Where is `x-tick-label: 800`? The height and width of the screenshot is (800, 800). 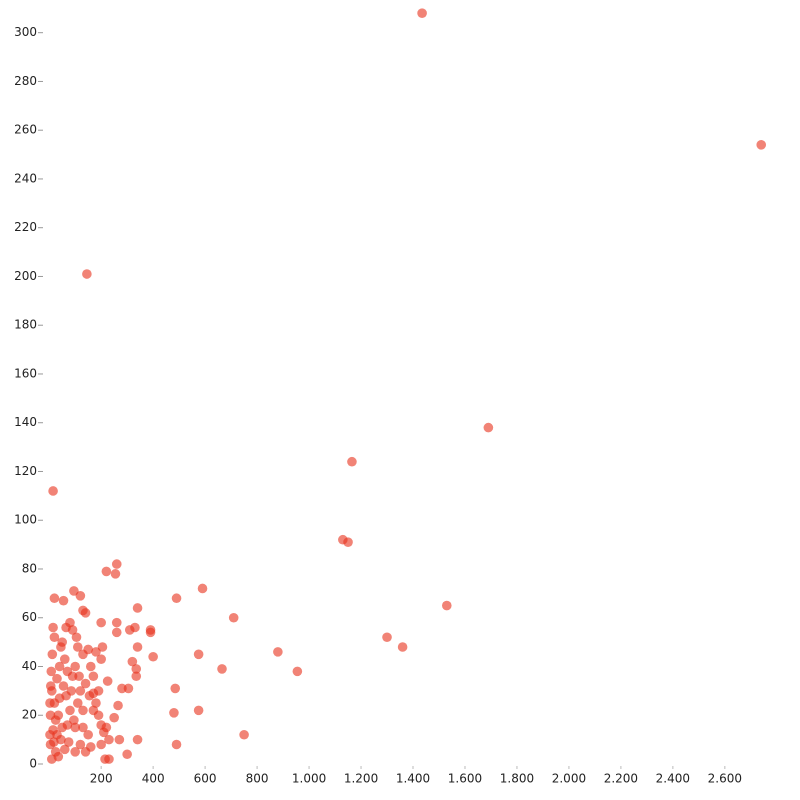 x-tick-label: 800 is located at coordinates (257, 779).